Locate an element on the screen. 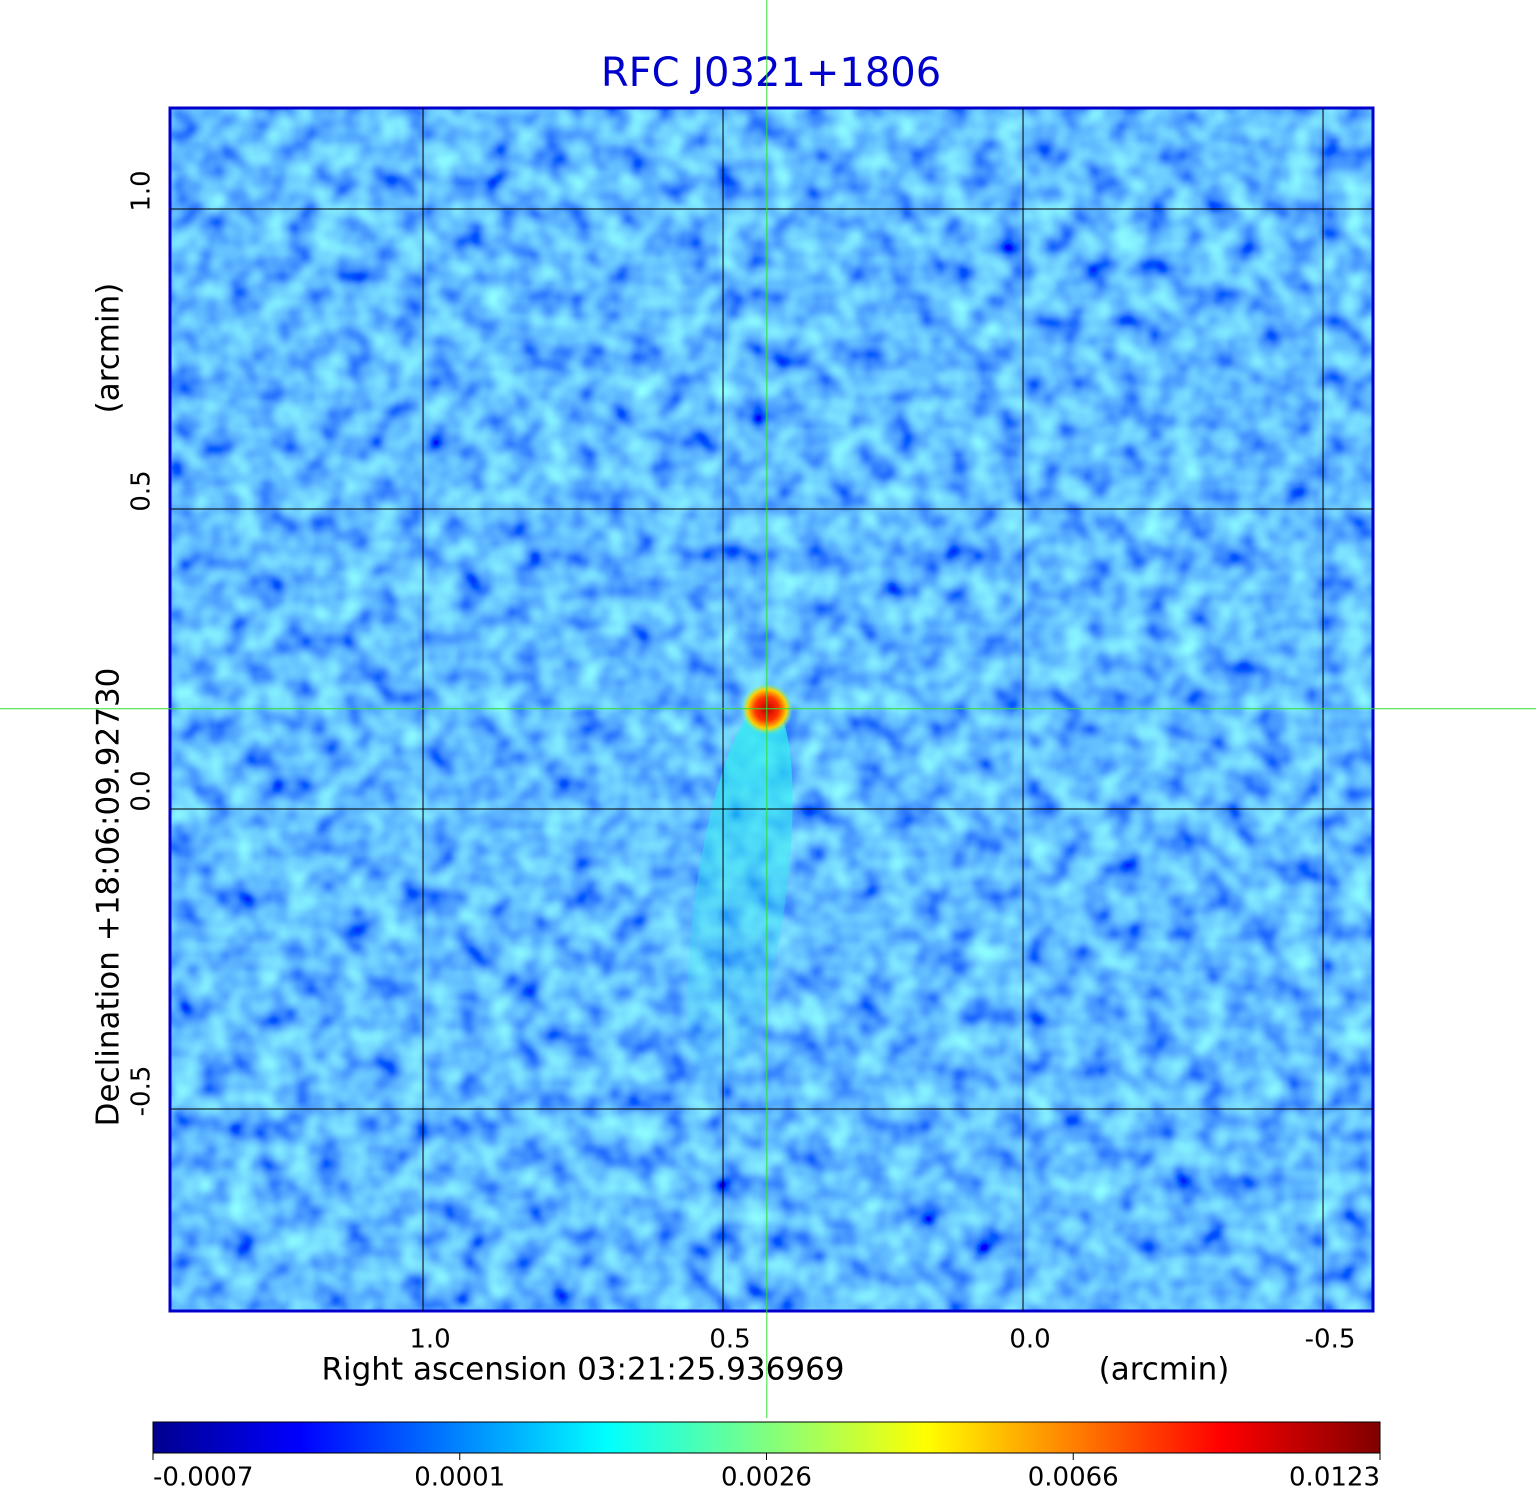 The width and height of the screenshot is (1536, 1511). x-tick-label: -0.5 is located at coordinates (1330, 1340).